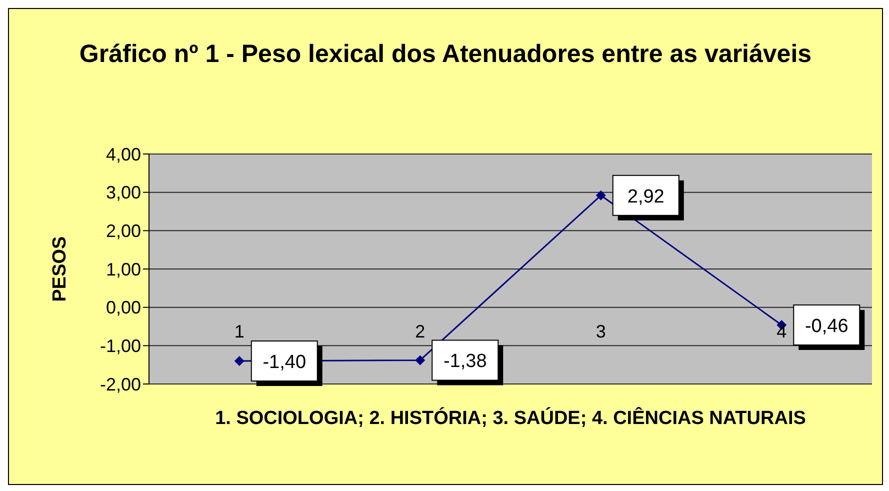  Describe the element at coordinates (123, 269) in the screenshot. I see `y-tick-label: 1,00` at that location.